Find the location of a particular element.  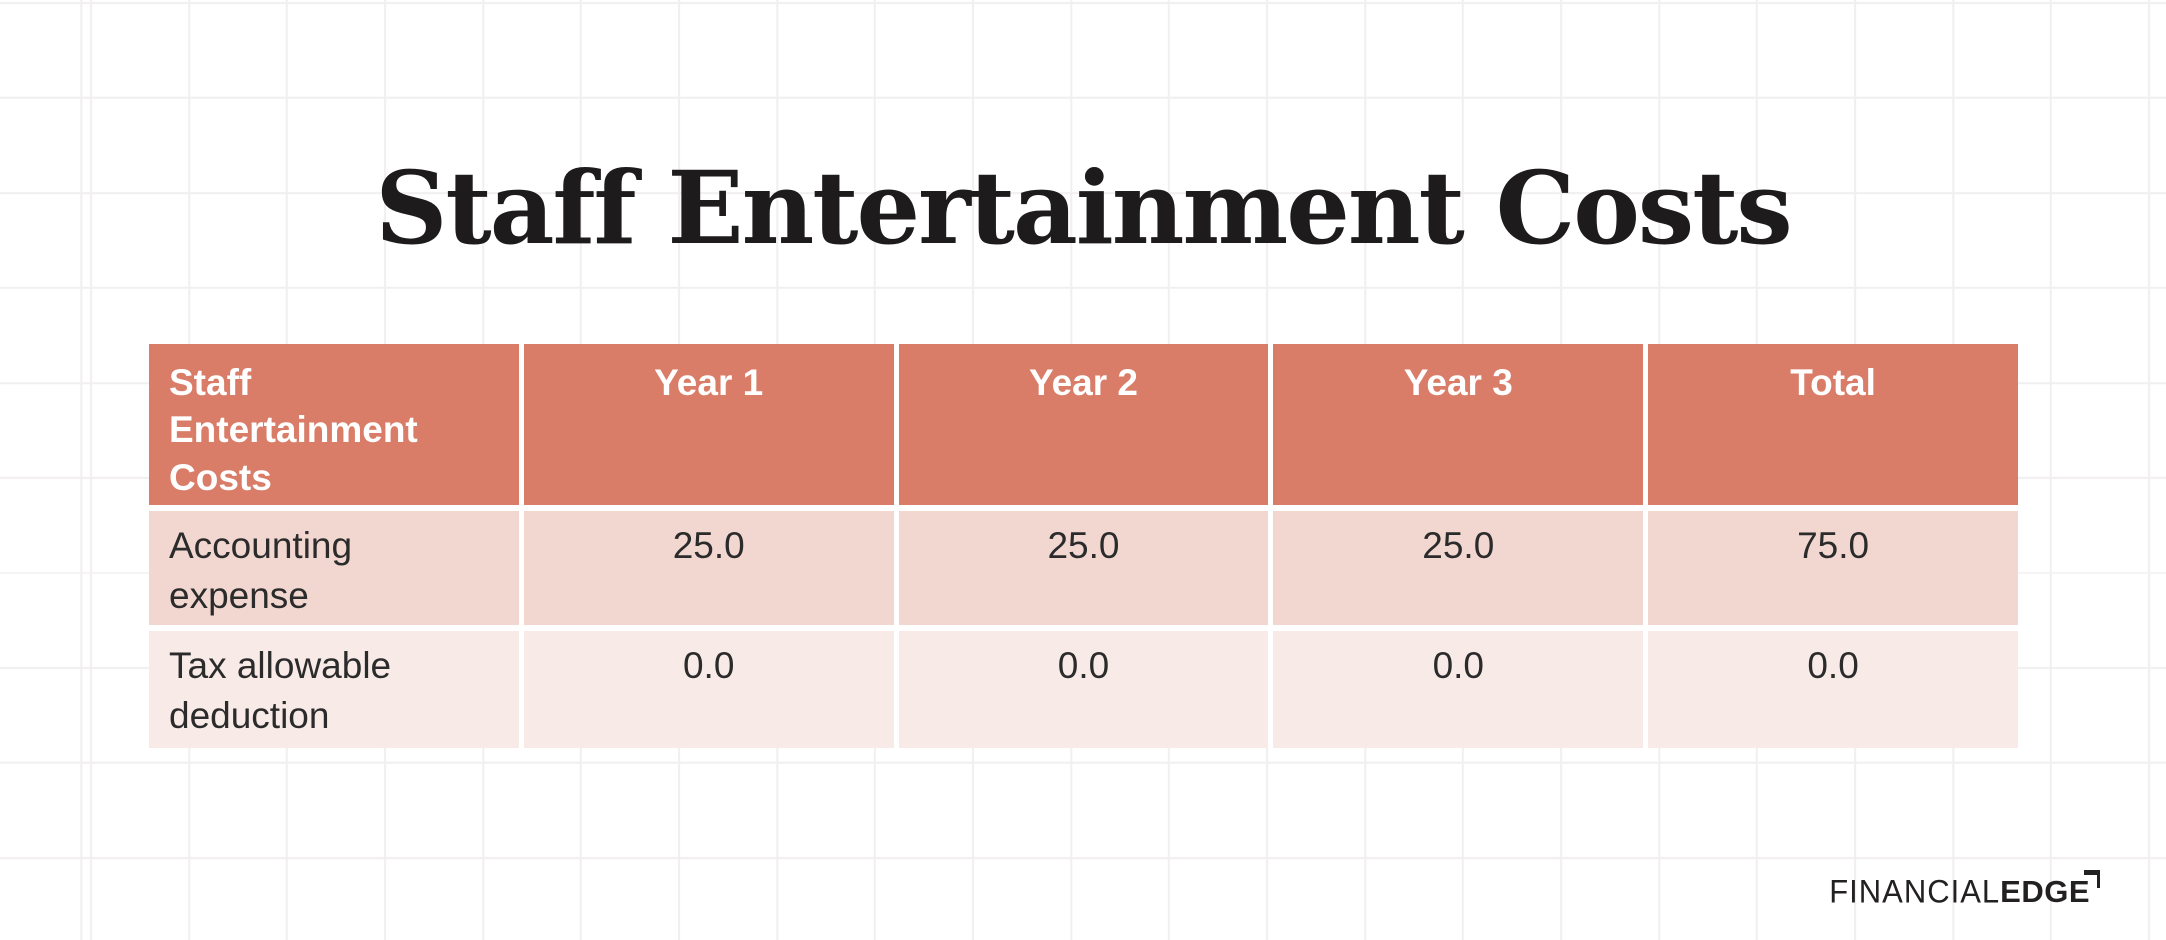

cell-accounting-expense-year-1: 25.0 is located at coordinates (708, 568).